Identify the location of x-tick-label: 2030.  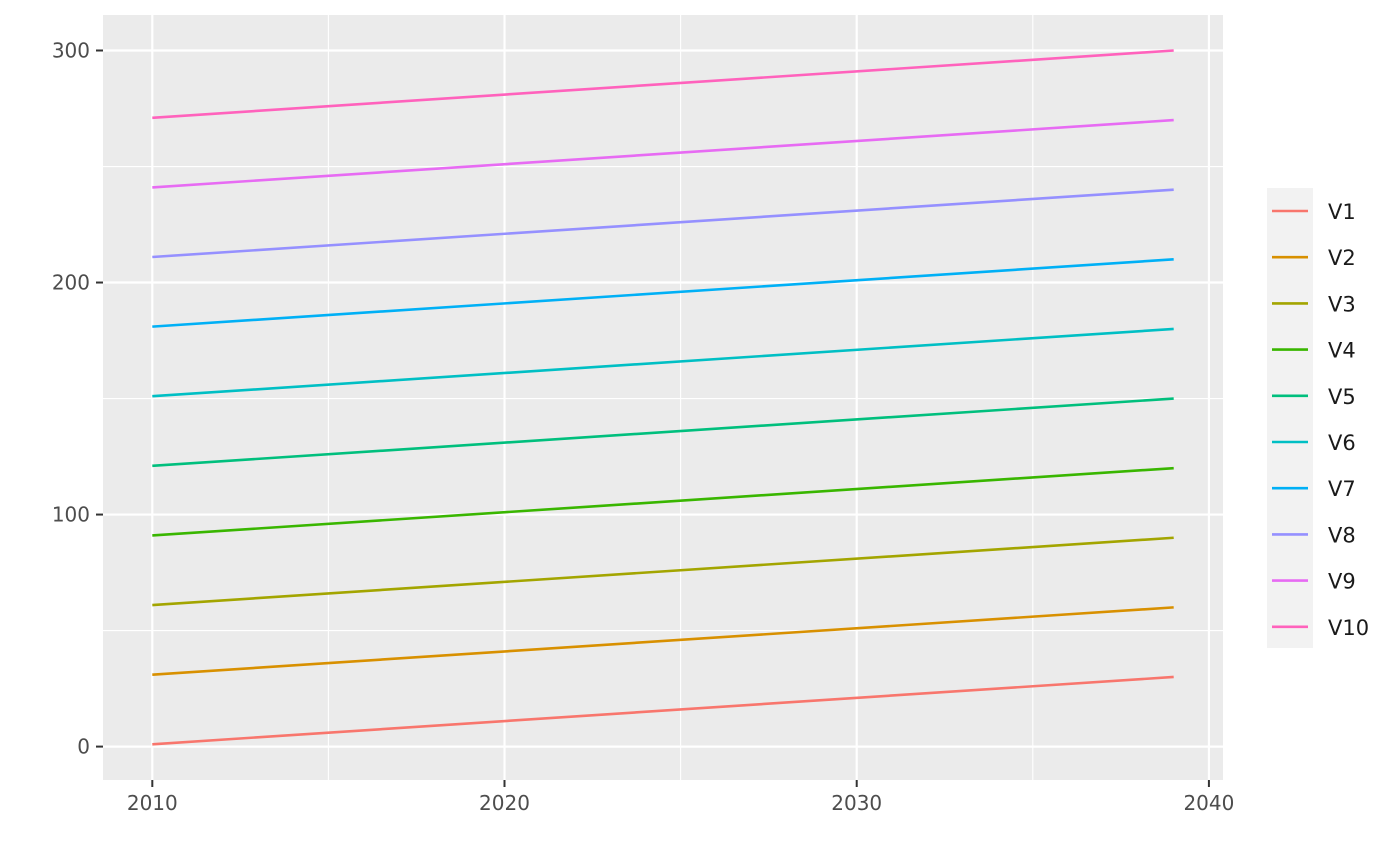
(856, 803).